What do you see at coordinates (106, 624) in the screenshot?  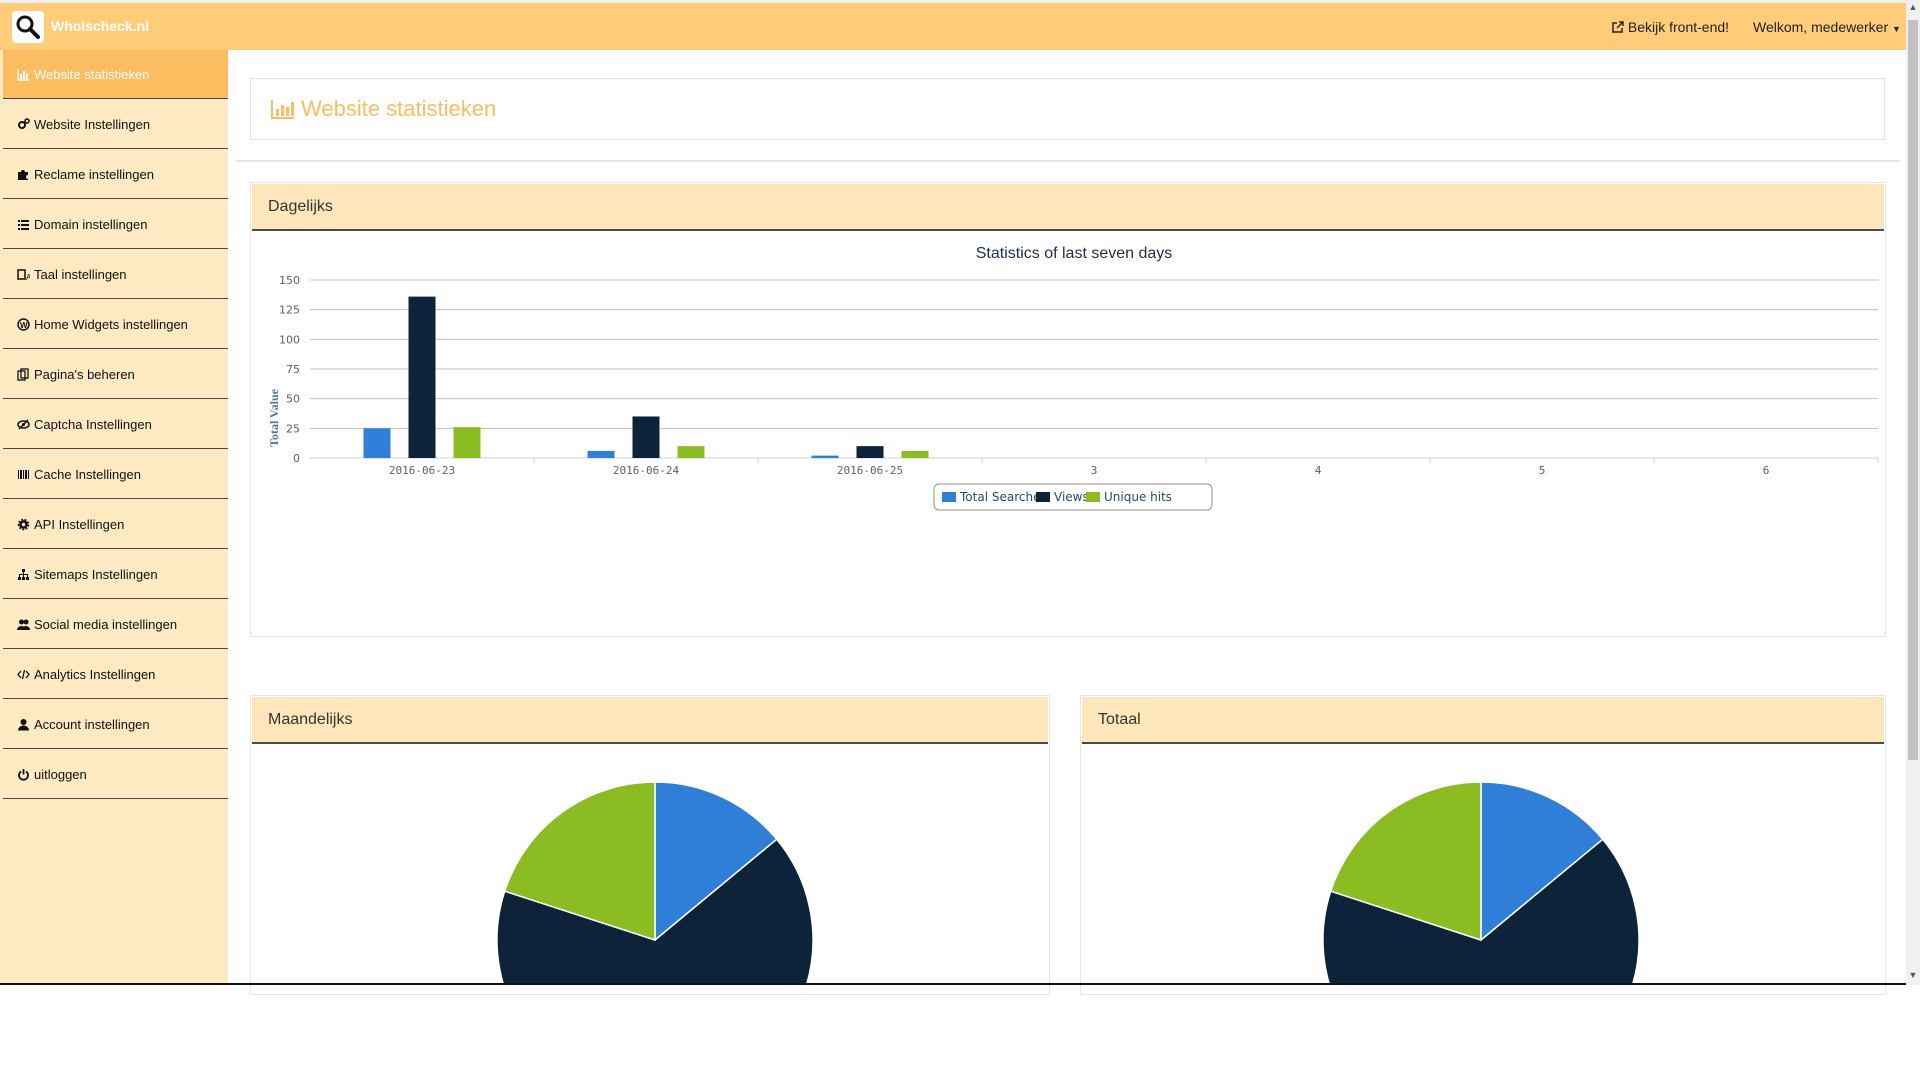 I see `sidebar-item-label: Social media instellingen` at bounding box center [106, 624].